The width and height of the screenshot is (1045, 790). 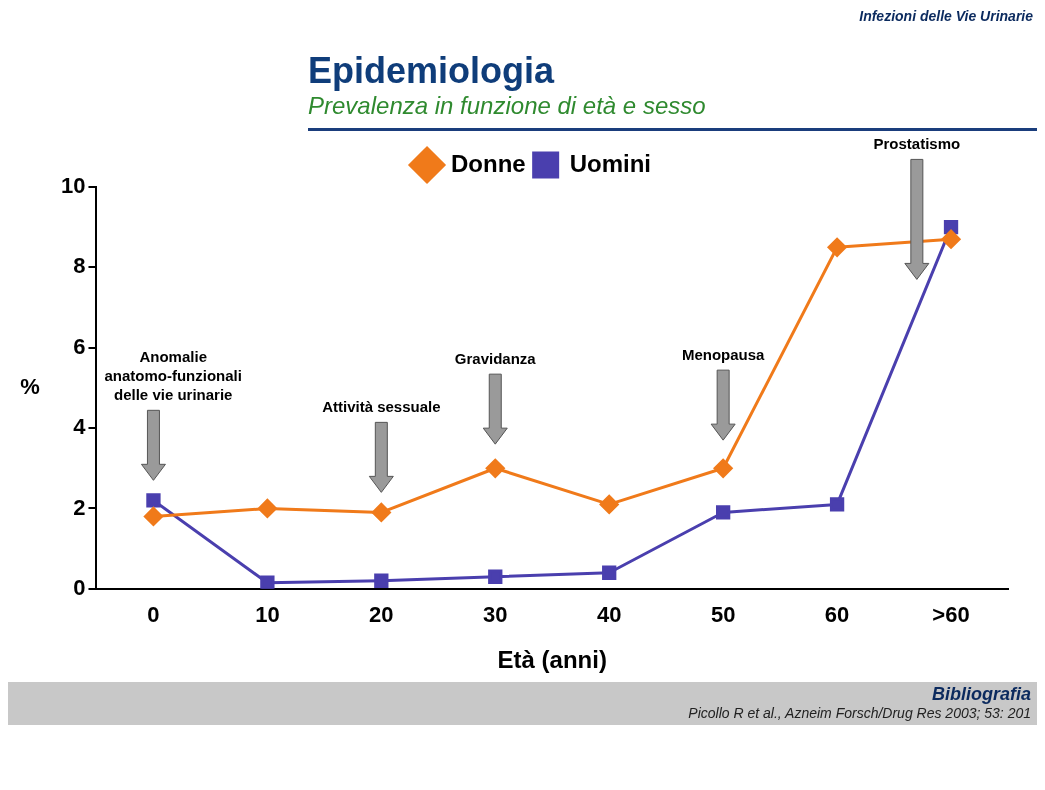 I want to click on x-tick-label: 0, so click(x=153, y=615).